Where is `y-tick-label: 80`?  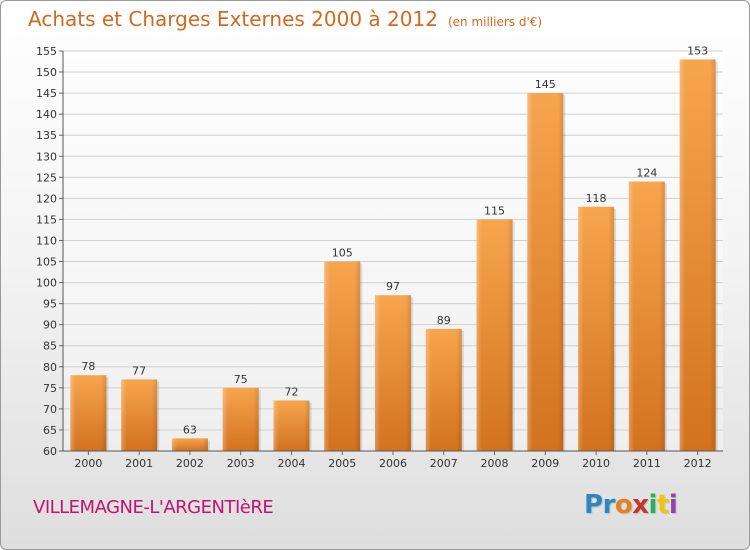 y-tick-label: 80 is located at coordinates (50, 367).